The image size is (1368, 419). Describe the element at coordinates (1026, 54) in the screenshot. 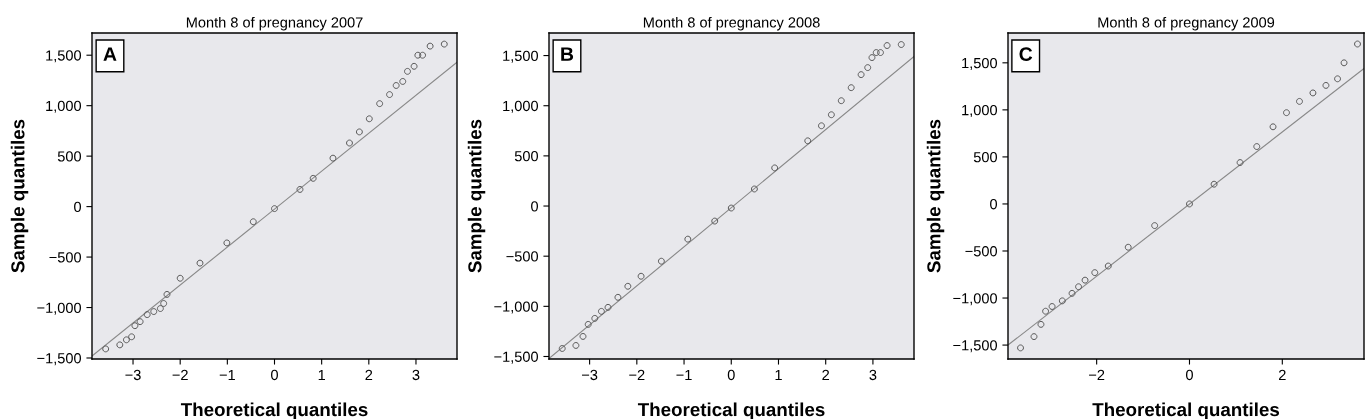

I see `annotation: C` at that location.